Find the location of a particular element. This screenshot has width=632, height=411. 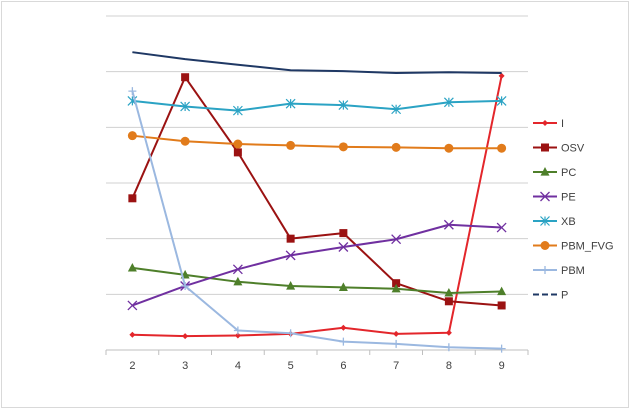

x-tick-label: 6 is located at coordinates (343, 366).